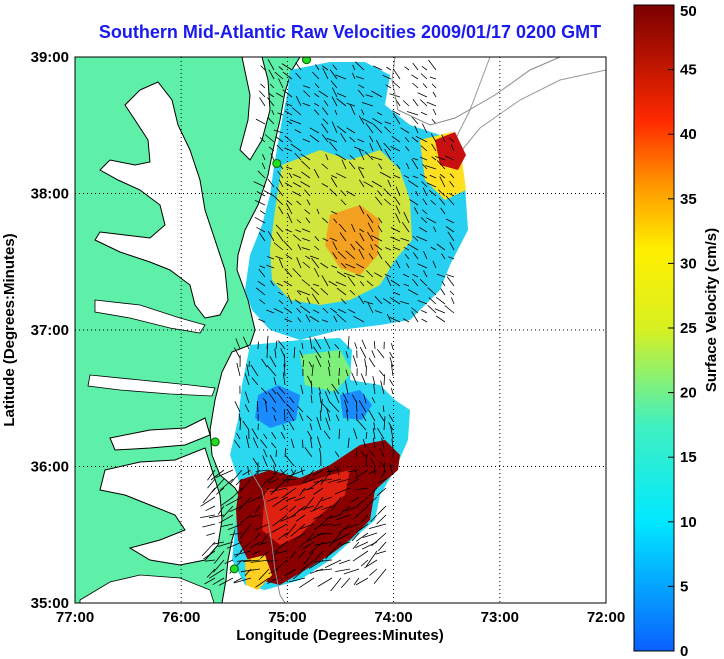  What do you see at coordinates (161, 200) in the screenshot?
I see `chesapeake-bay` at bounding box center [161, 200].